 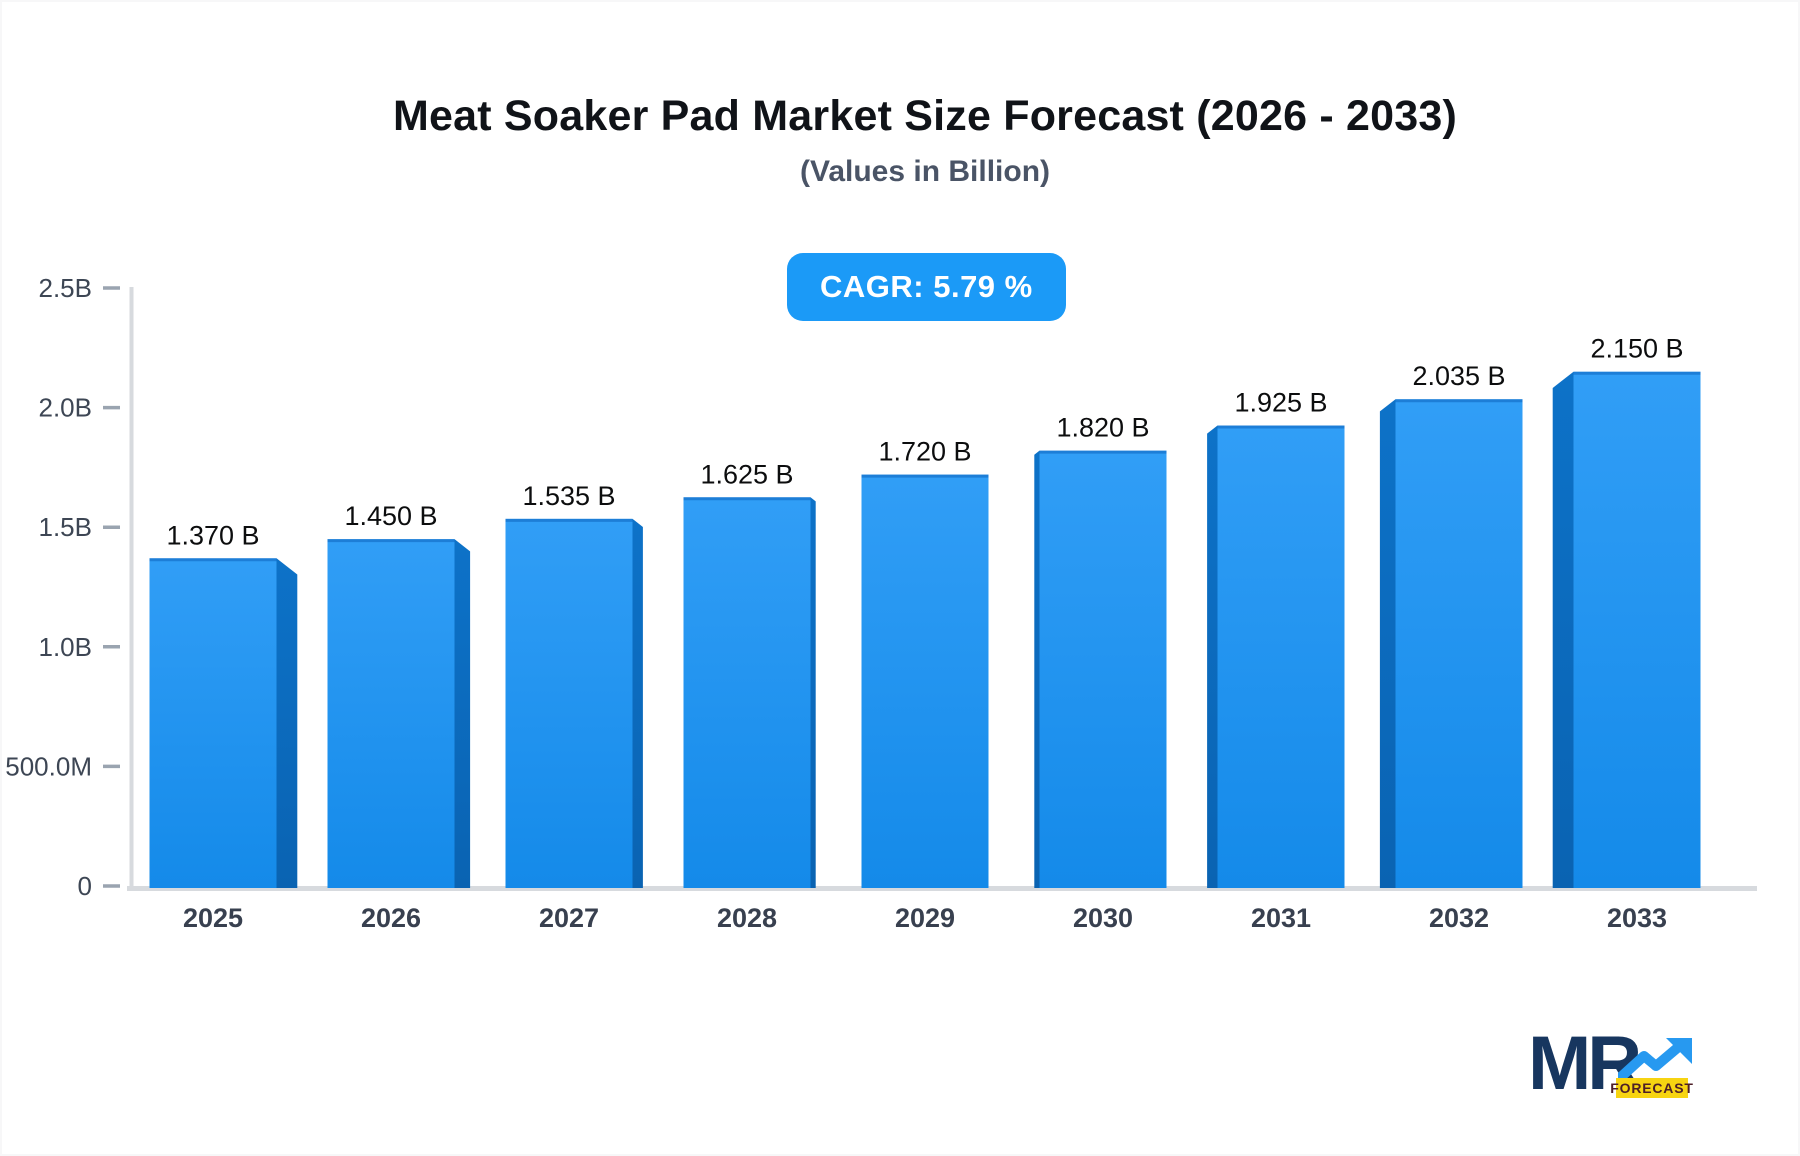 What do you see at coordinates (925, 918) in the screenshot?
I see `x-axis-category-label: 2029` at bounding box center [925, 918].